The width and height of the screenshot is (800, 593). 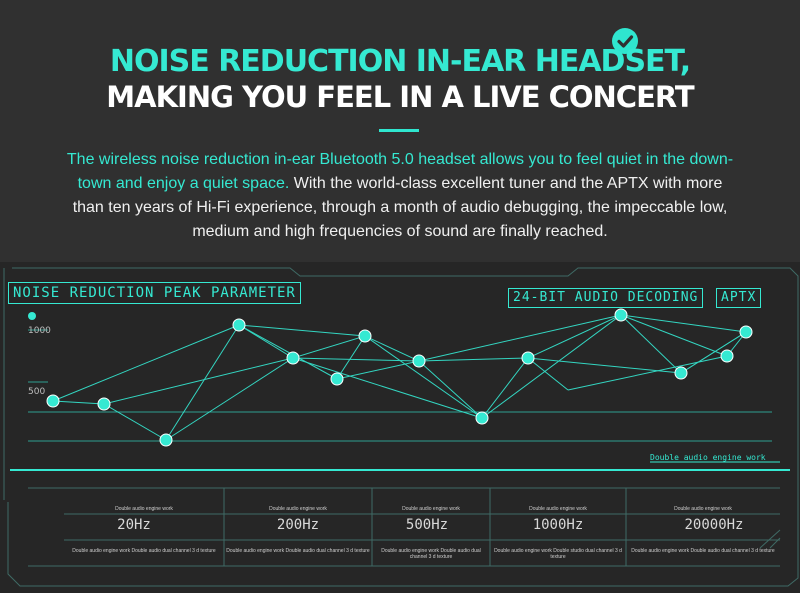 I want to click on check-circle-icon, so click(x=625, y=41).